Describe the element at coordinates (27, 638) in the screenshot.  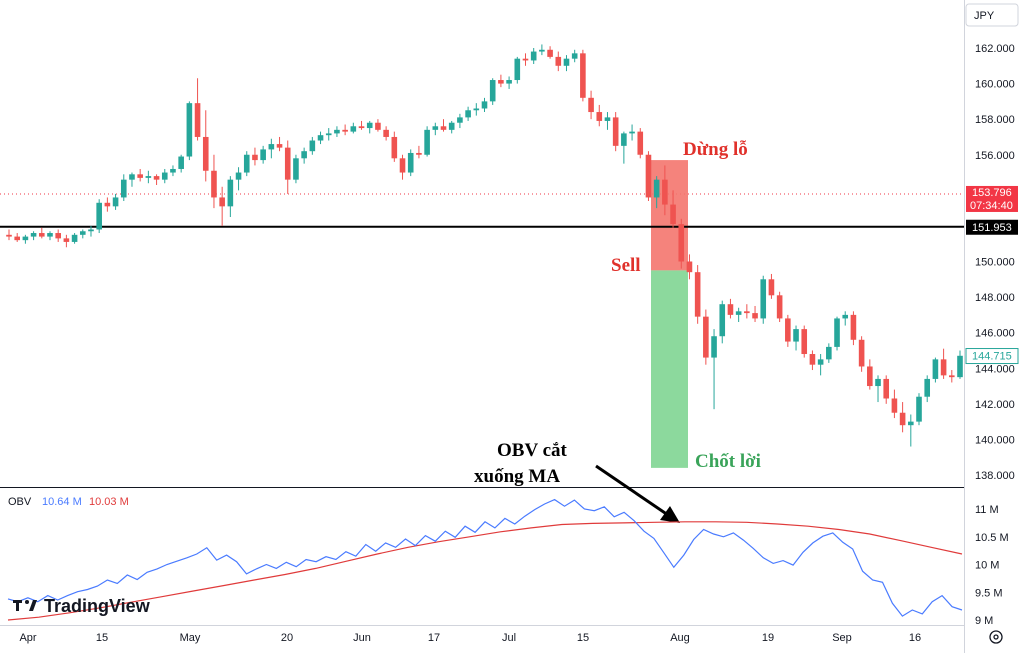
I see `time-tick-label: Apr` at that location.